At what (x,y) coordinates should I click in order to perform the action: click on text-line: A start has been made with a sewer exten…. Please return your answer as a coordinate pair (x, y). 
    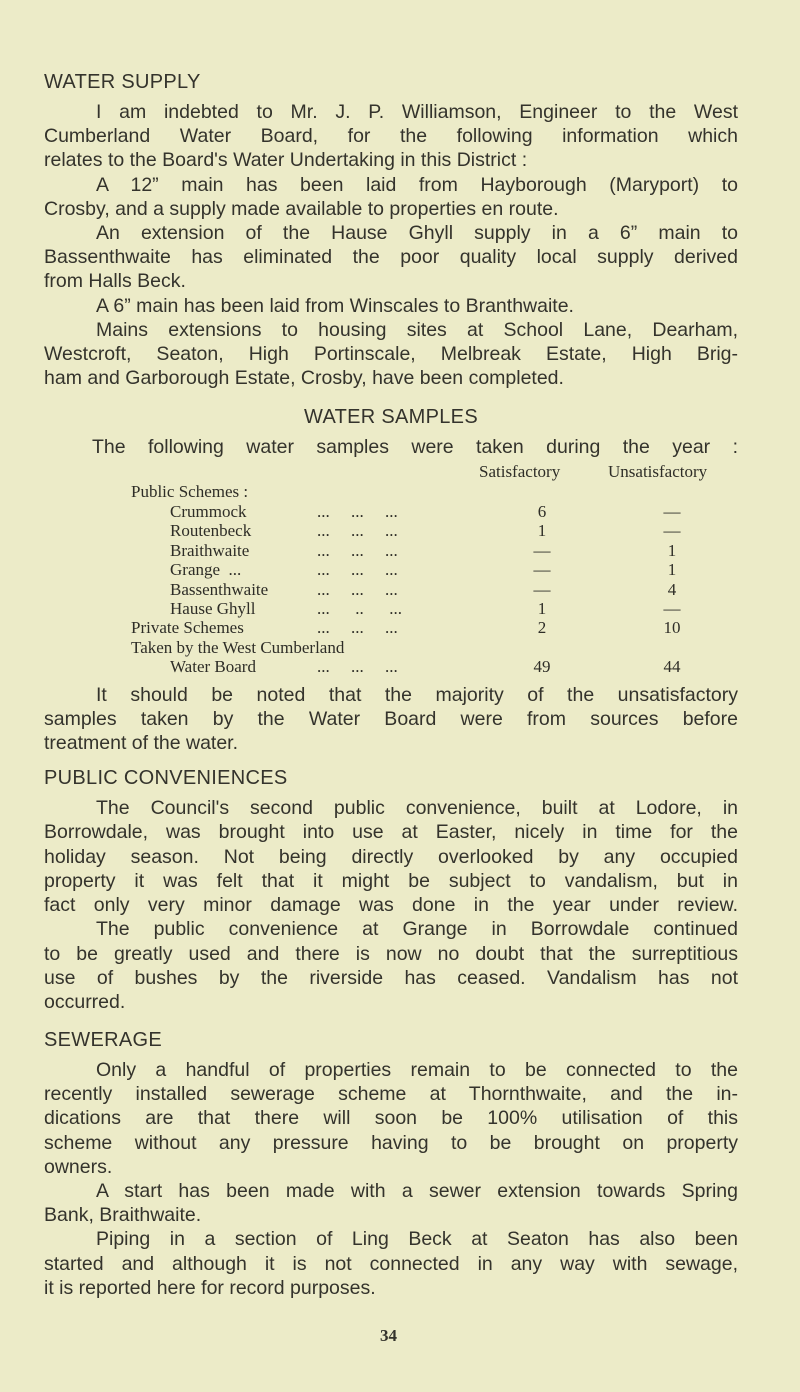
    Looking at the image, I should click on (417, 1191).